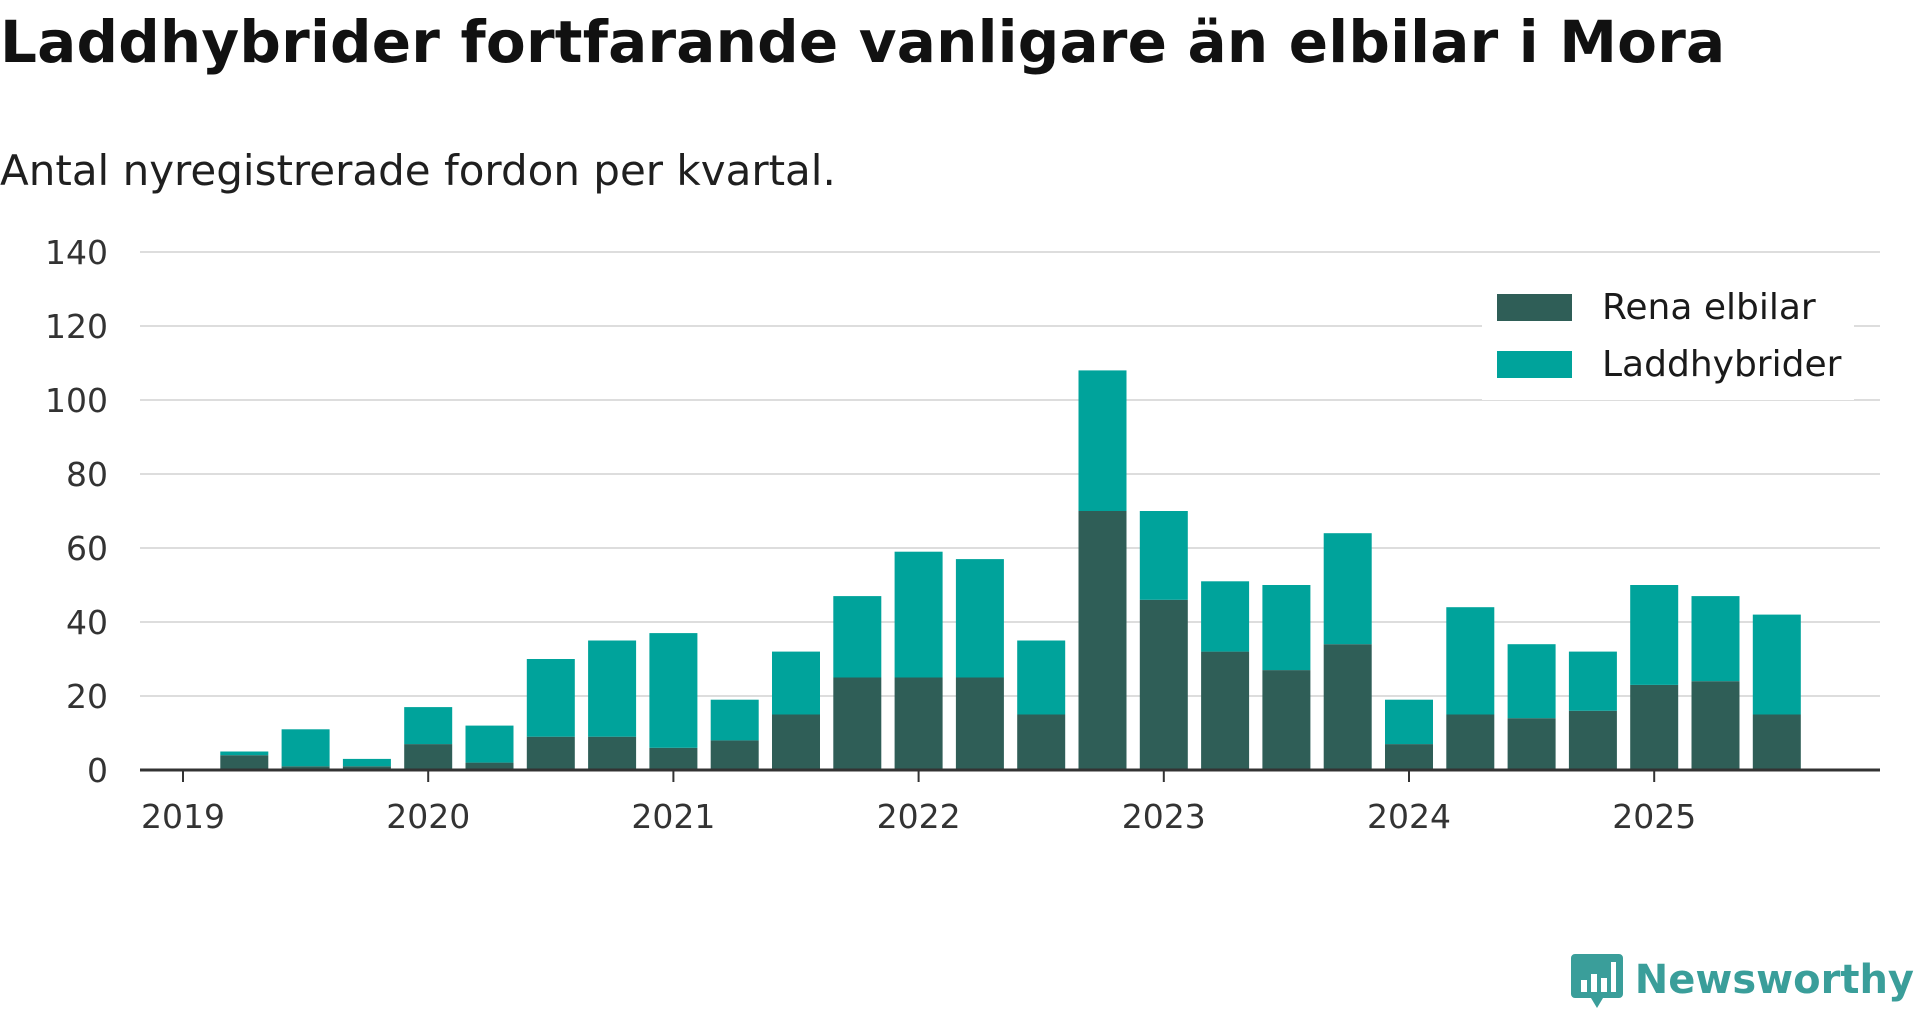 This screenshot has width=1920, height=1010. Describe the element at coordinates (87, 696) in the screenshot. I see `y-tick-label: 20` at that location.